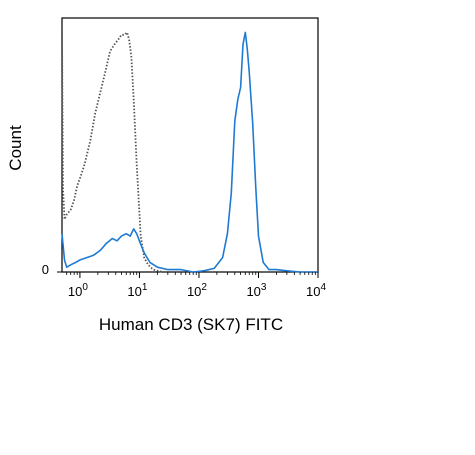 The image size is (475, 455). I want to click on x-tick-label: 10⁴, so click(316, 290).